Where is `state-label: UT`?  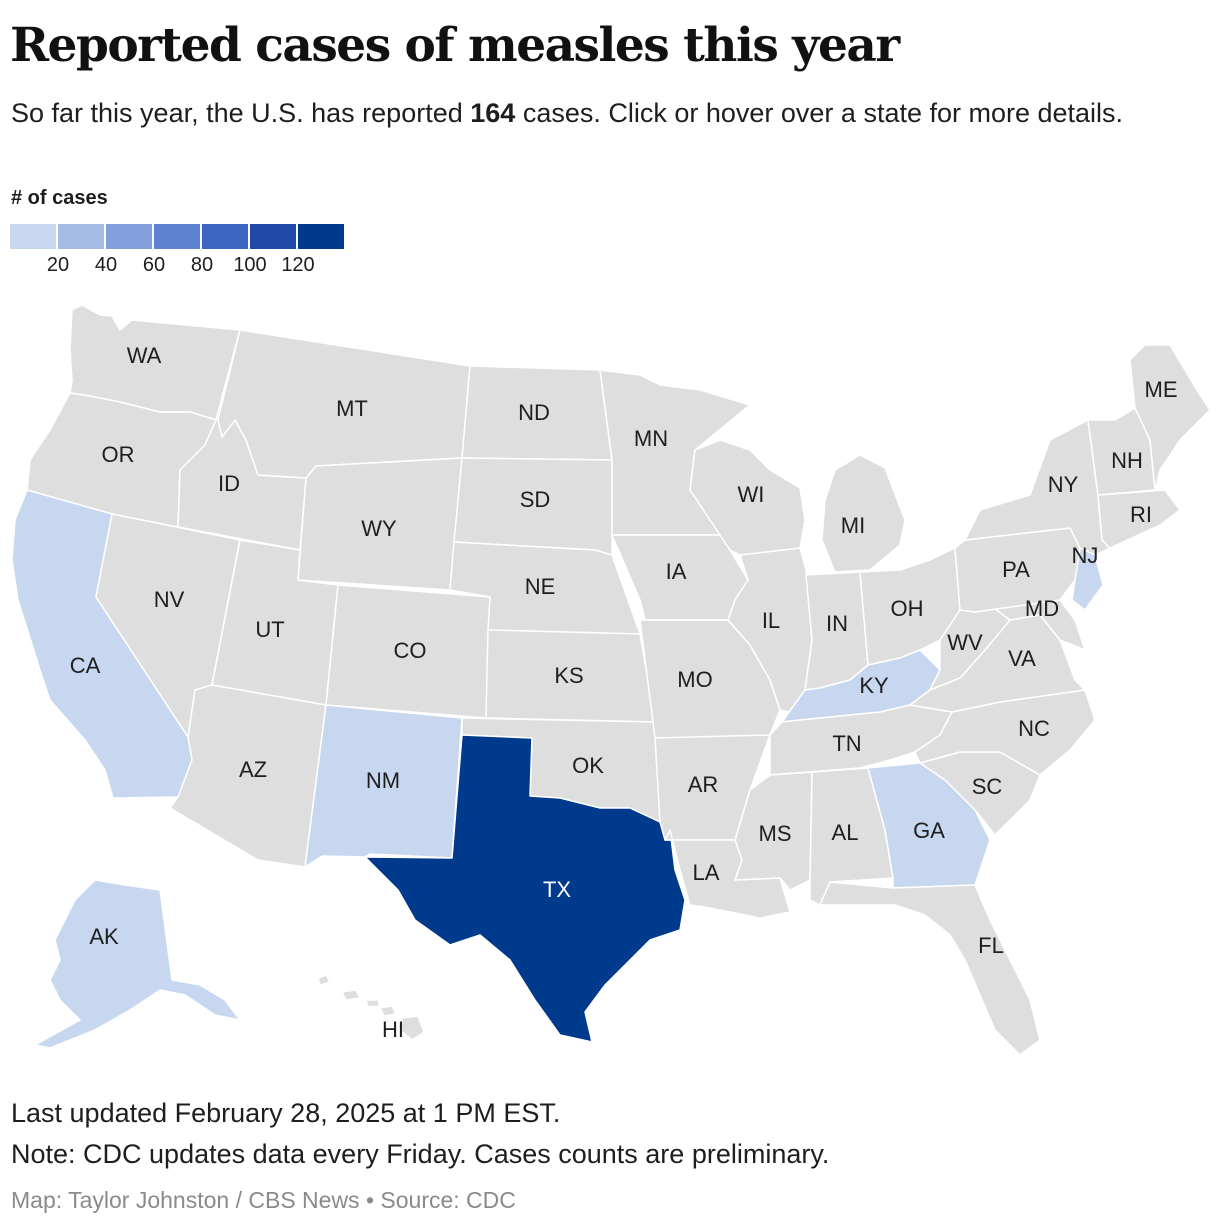
state-label: UT is located at coordinates (269, 629).